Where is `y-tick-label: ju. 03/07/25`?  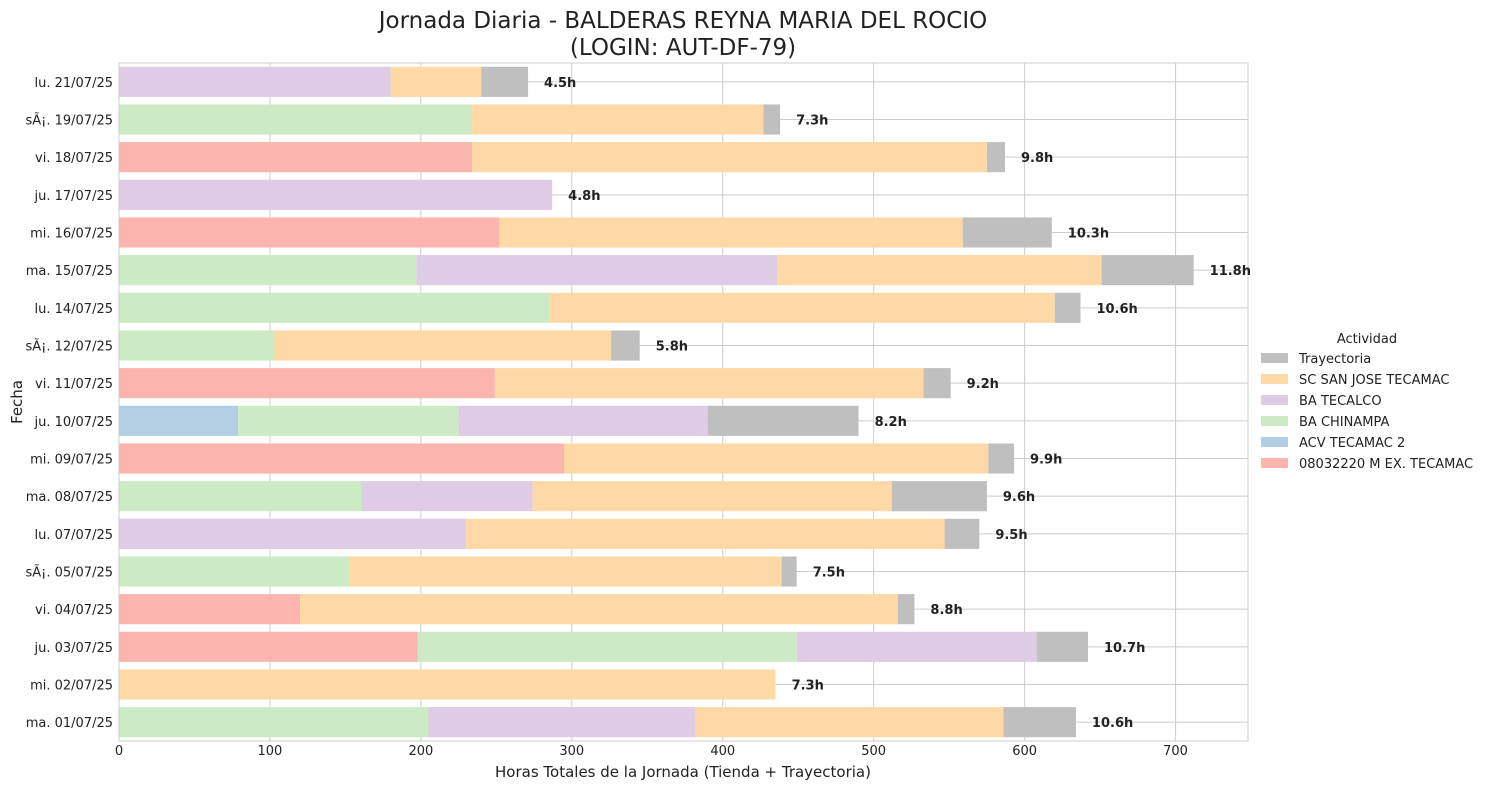 y-tick-label: ju. 03/07/25 is located at coordinates (73, 648).